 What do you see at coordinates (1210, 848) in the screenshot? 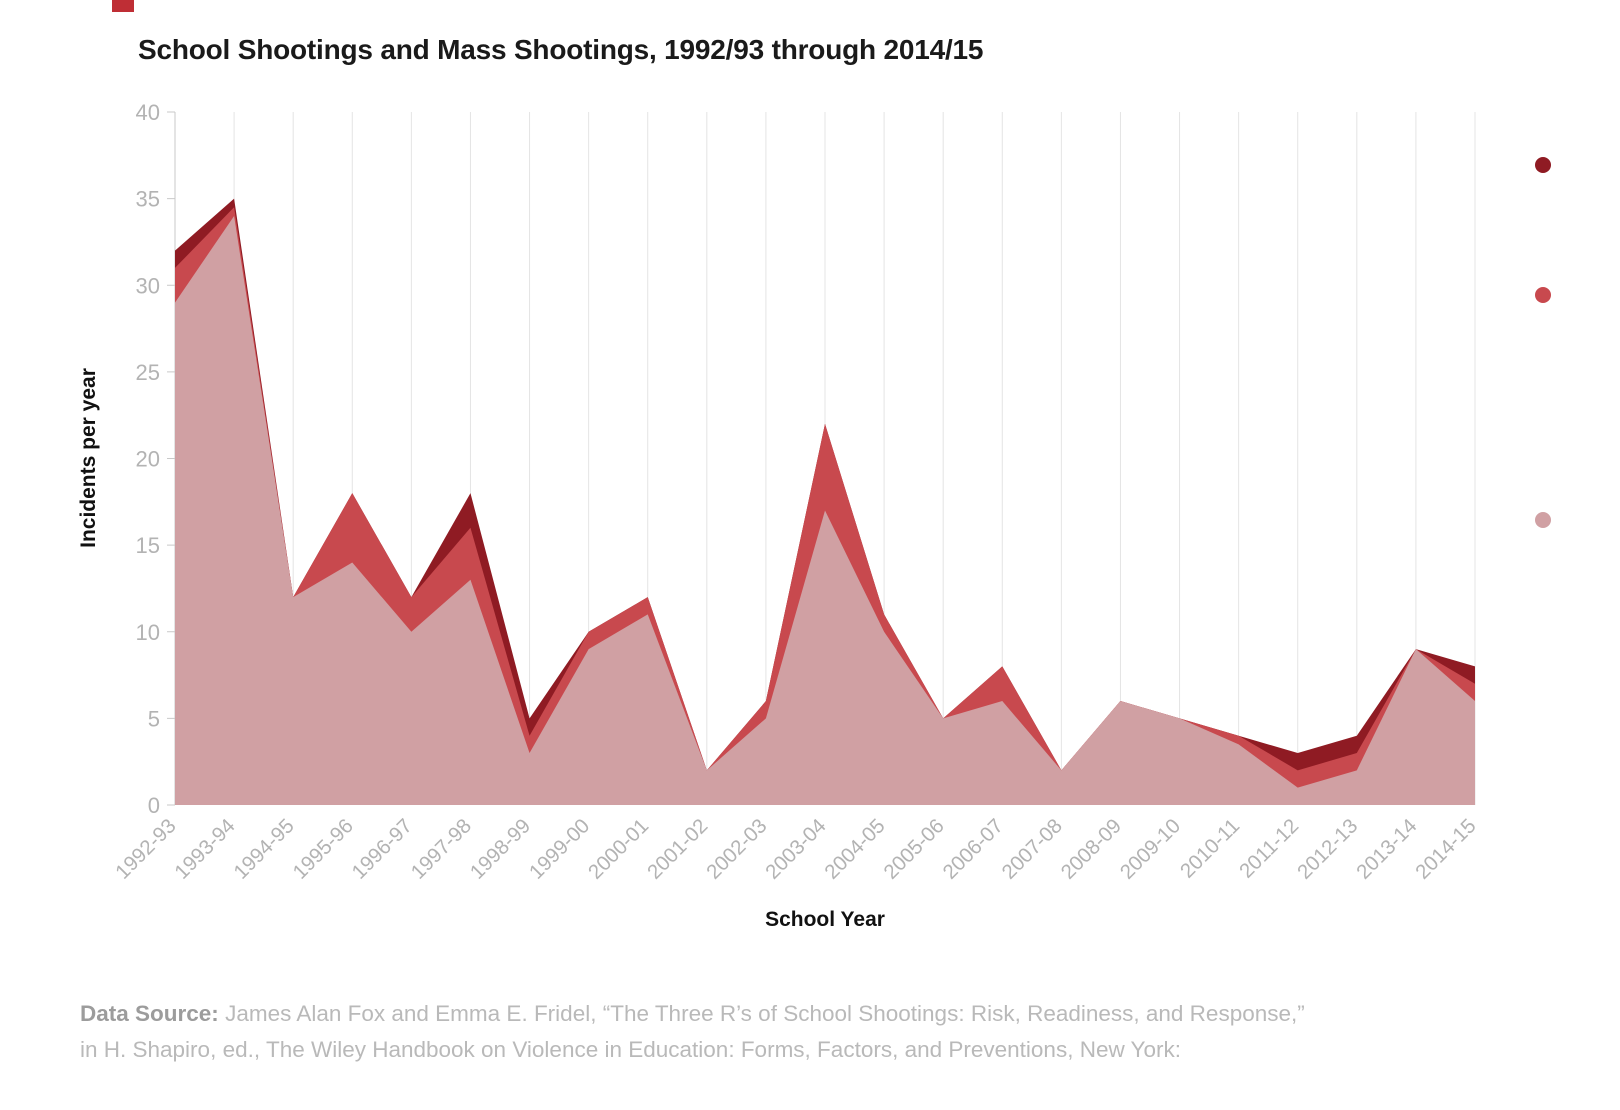
I see `x-tick-label: 2010-11` at bounding box center [1210, 848].